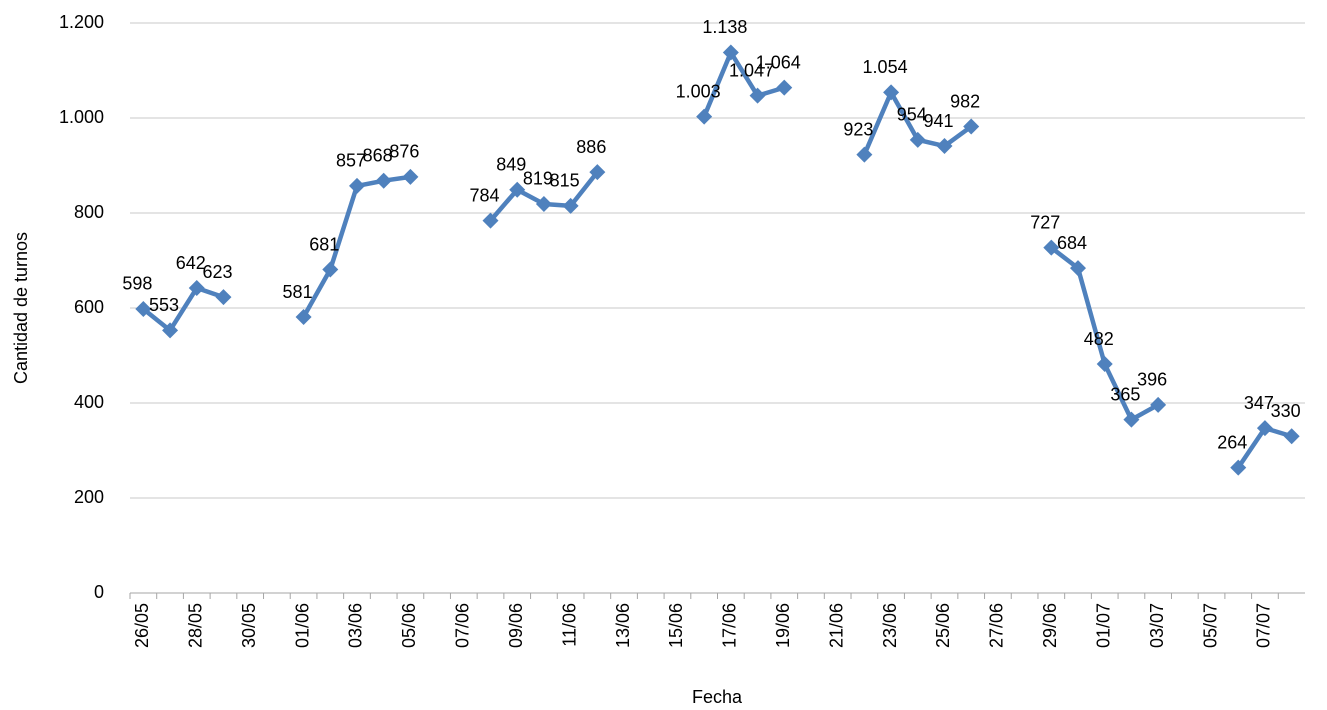  I want to click on x-tick-label: 01/06, so click(302, 625).